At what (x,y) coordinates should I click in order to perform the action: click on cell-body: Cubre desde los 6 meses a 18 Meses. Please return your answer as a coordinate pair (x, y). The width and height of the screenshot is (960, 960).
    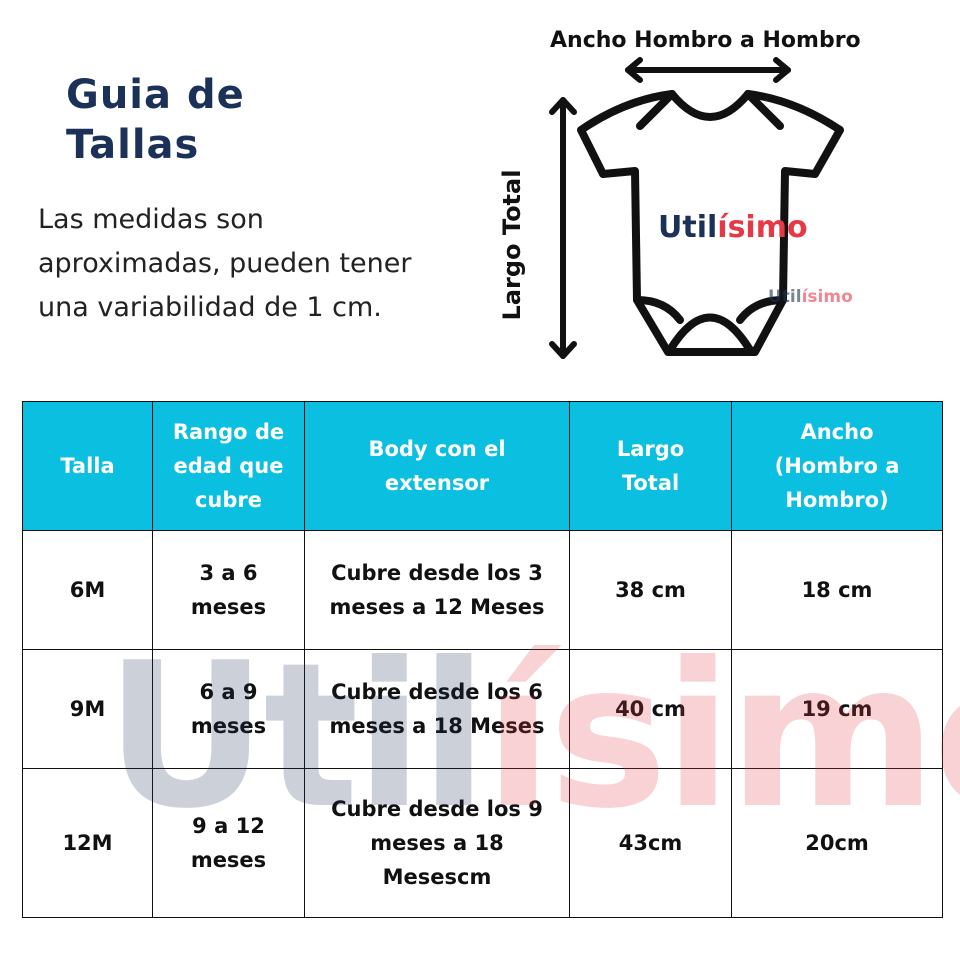
    Looking at the image, I should click on (437, 709).